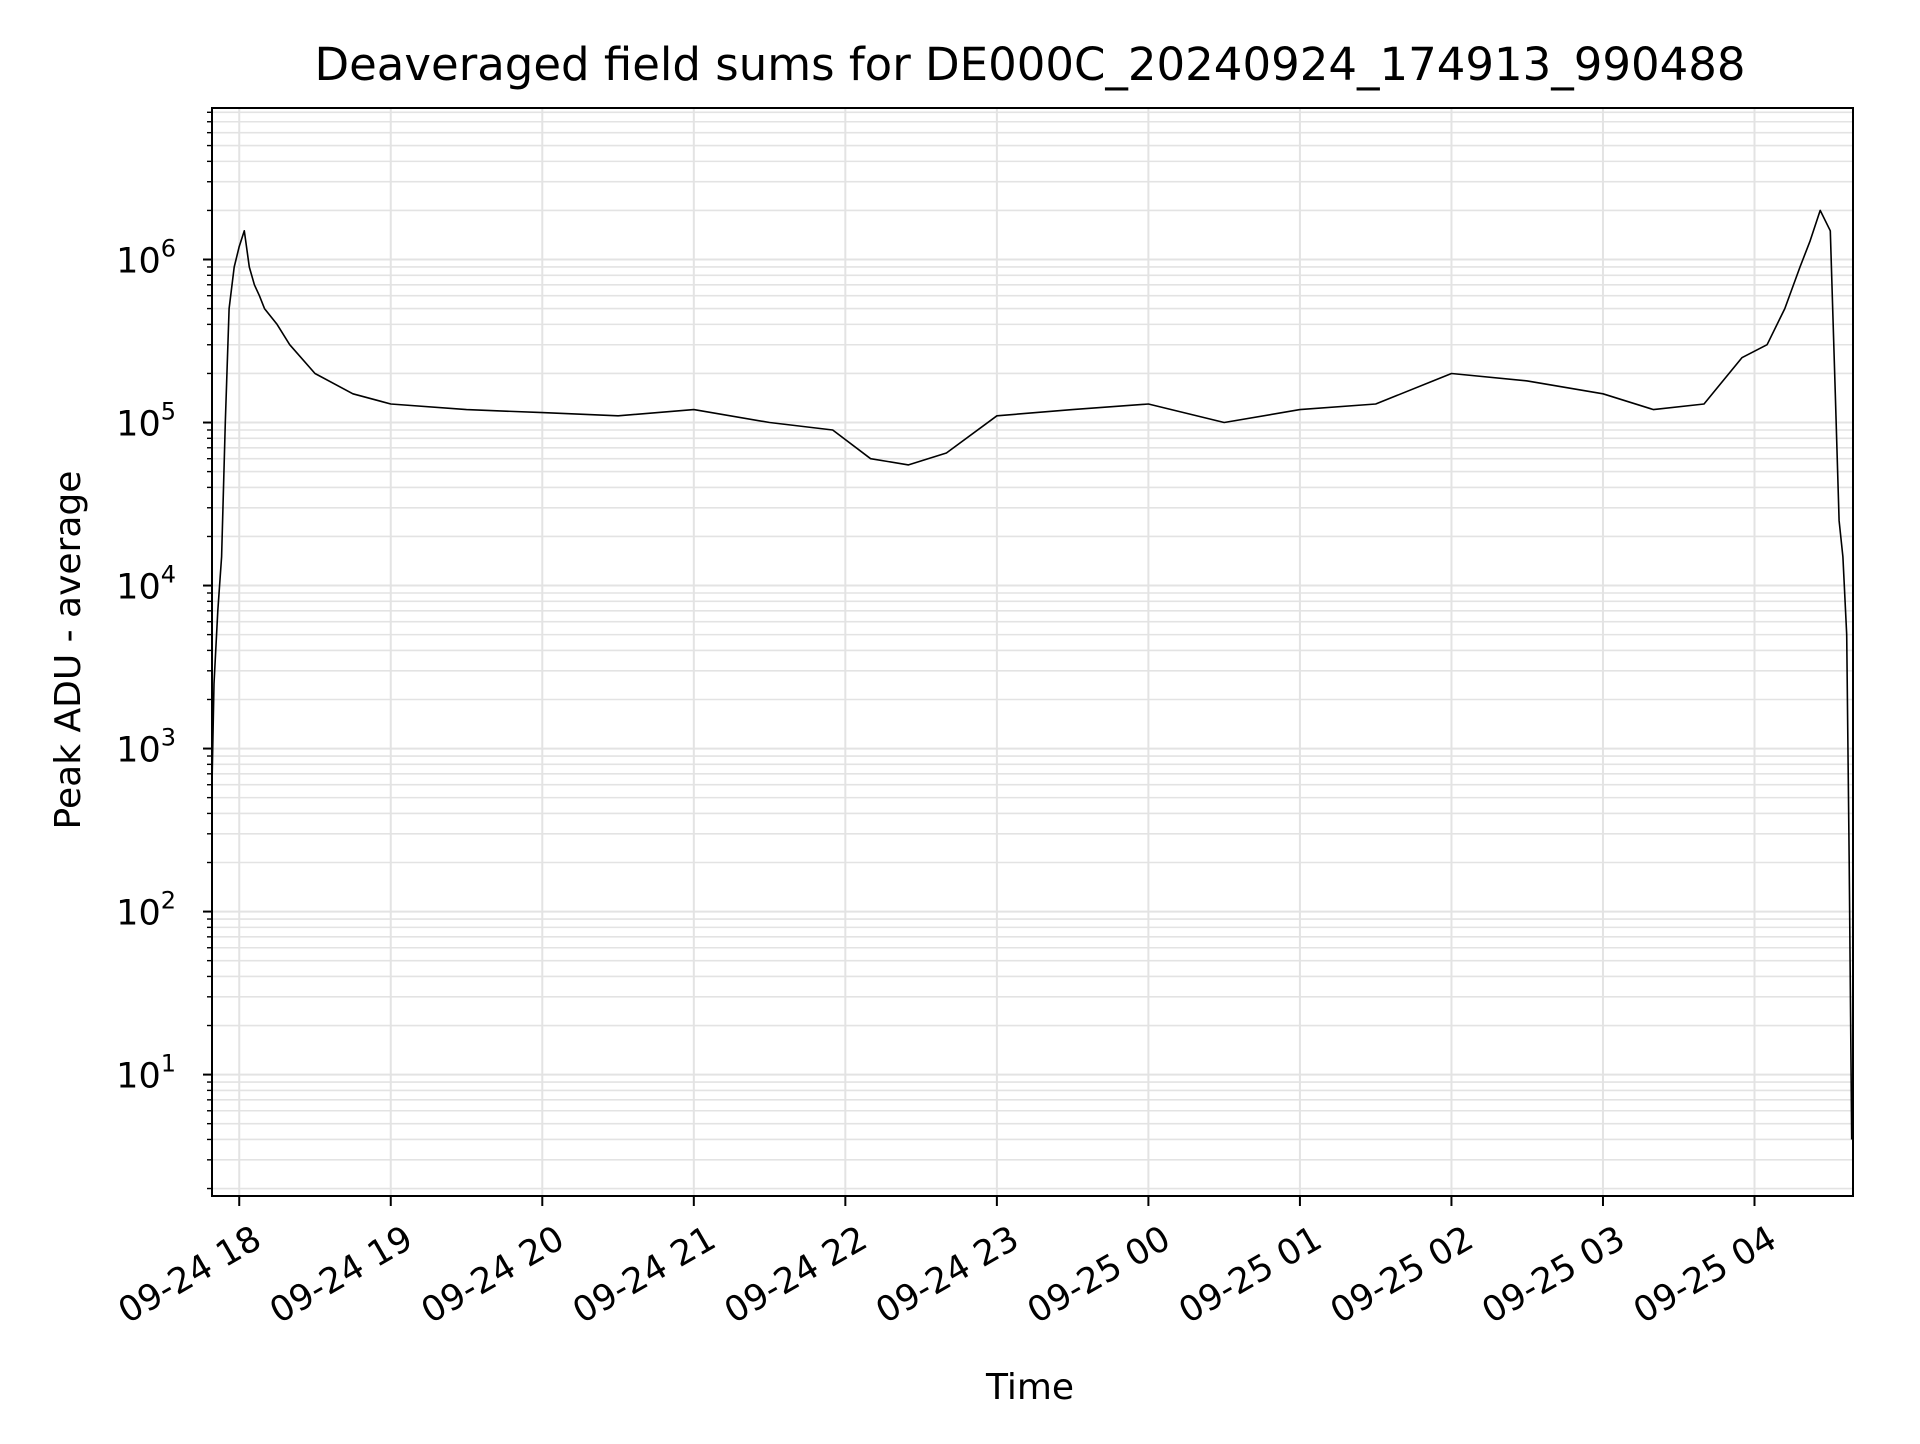 Image resolution: width=1920 pixels, height=1444 pixels. I want to click on y-axis-label: Peak ADU - average, so click(68, 650).